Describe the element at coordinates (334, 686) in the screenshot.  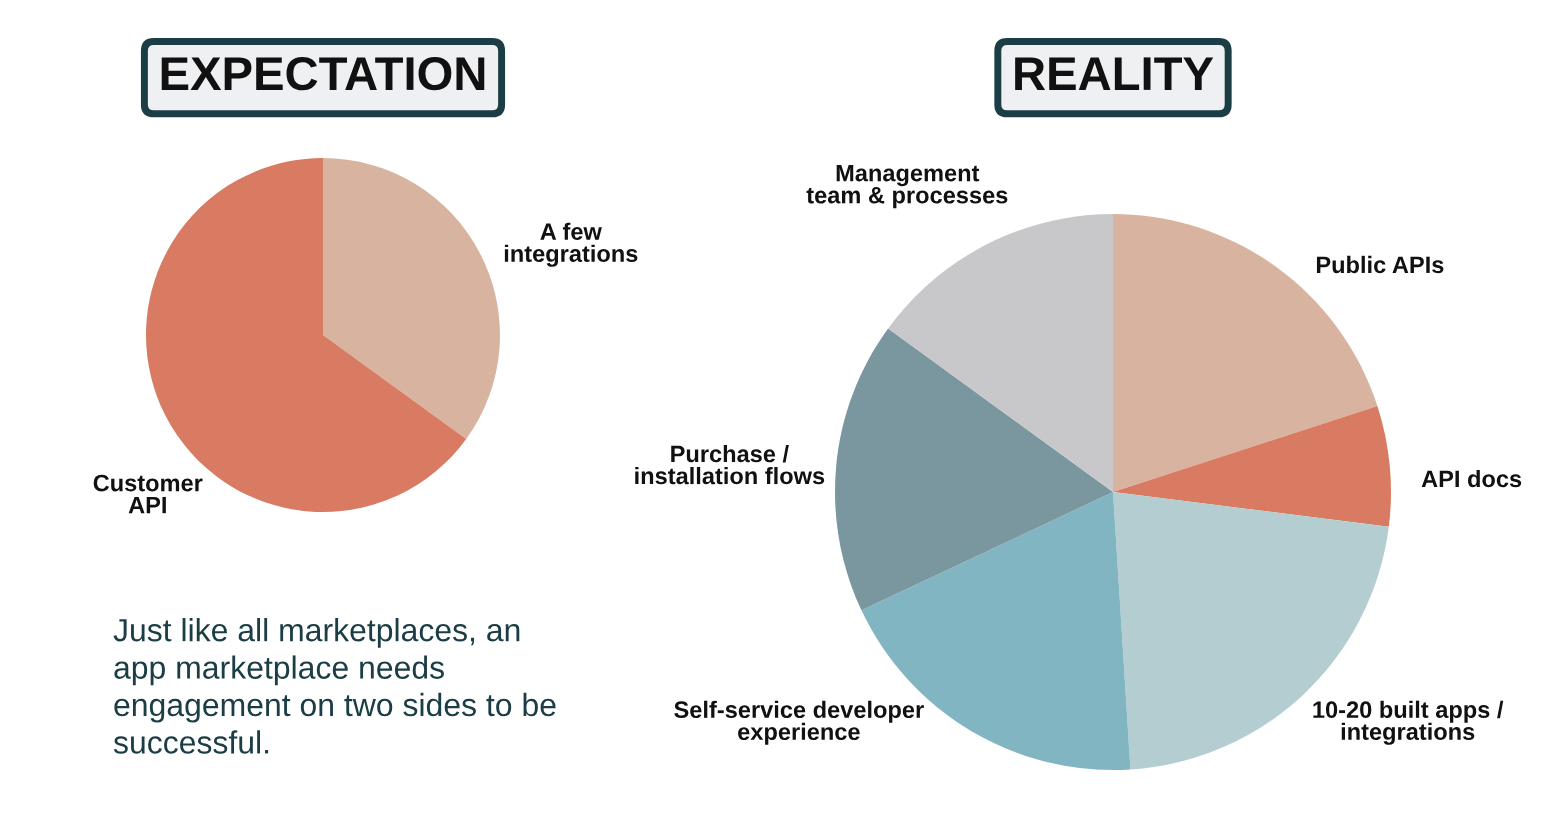
I see `text: Just like all marketplaces, an app marketplace needs engagement on two sides to be successful.` at that location.